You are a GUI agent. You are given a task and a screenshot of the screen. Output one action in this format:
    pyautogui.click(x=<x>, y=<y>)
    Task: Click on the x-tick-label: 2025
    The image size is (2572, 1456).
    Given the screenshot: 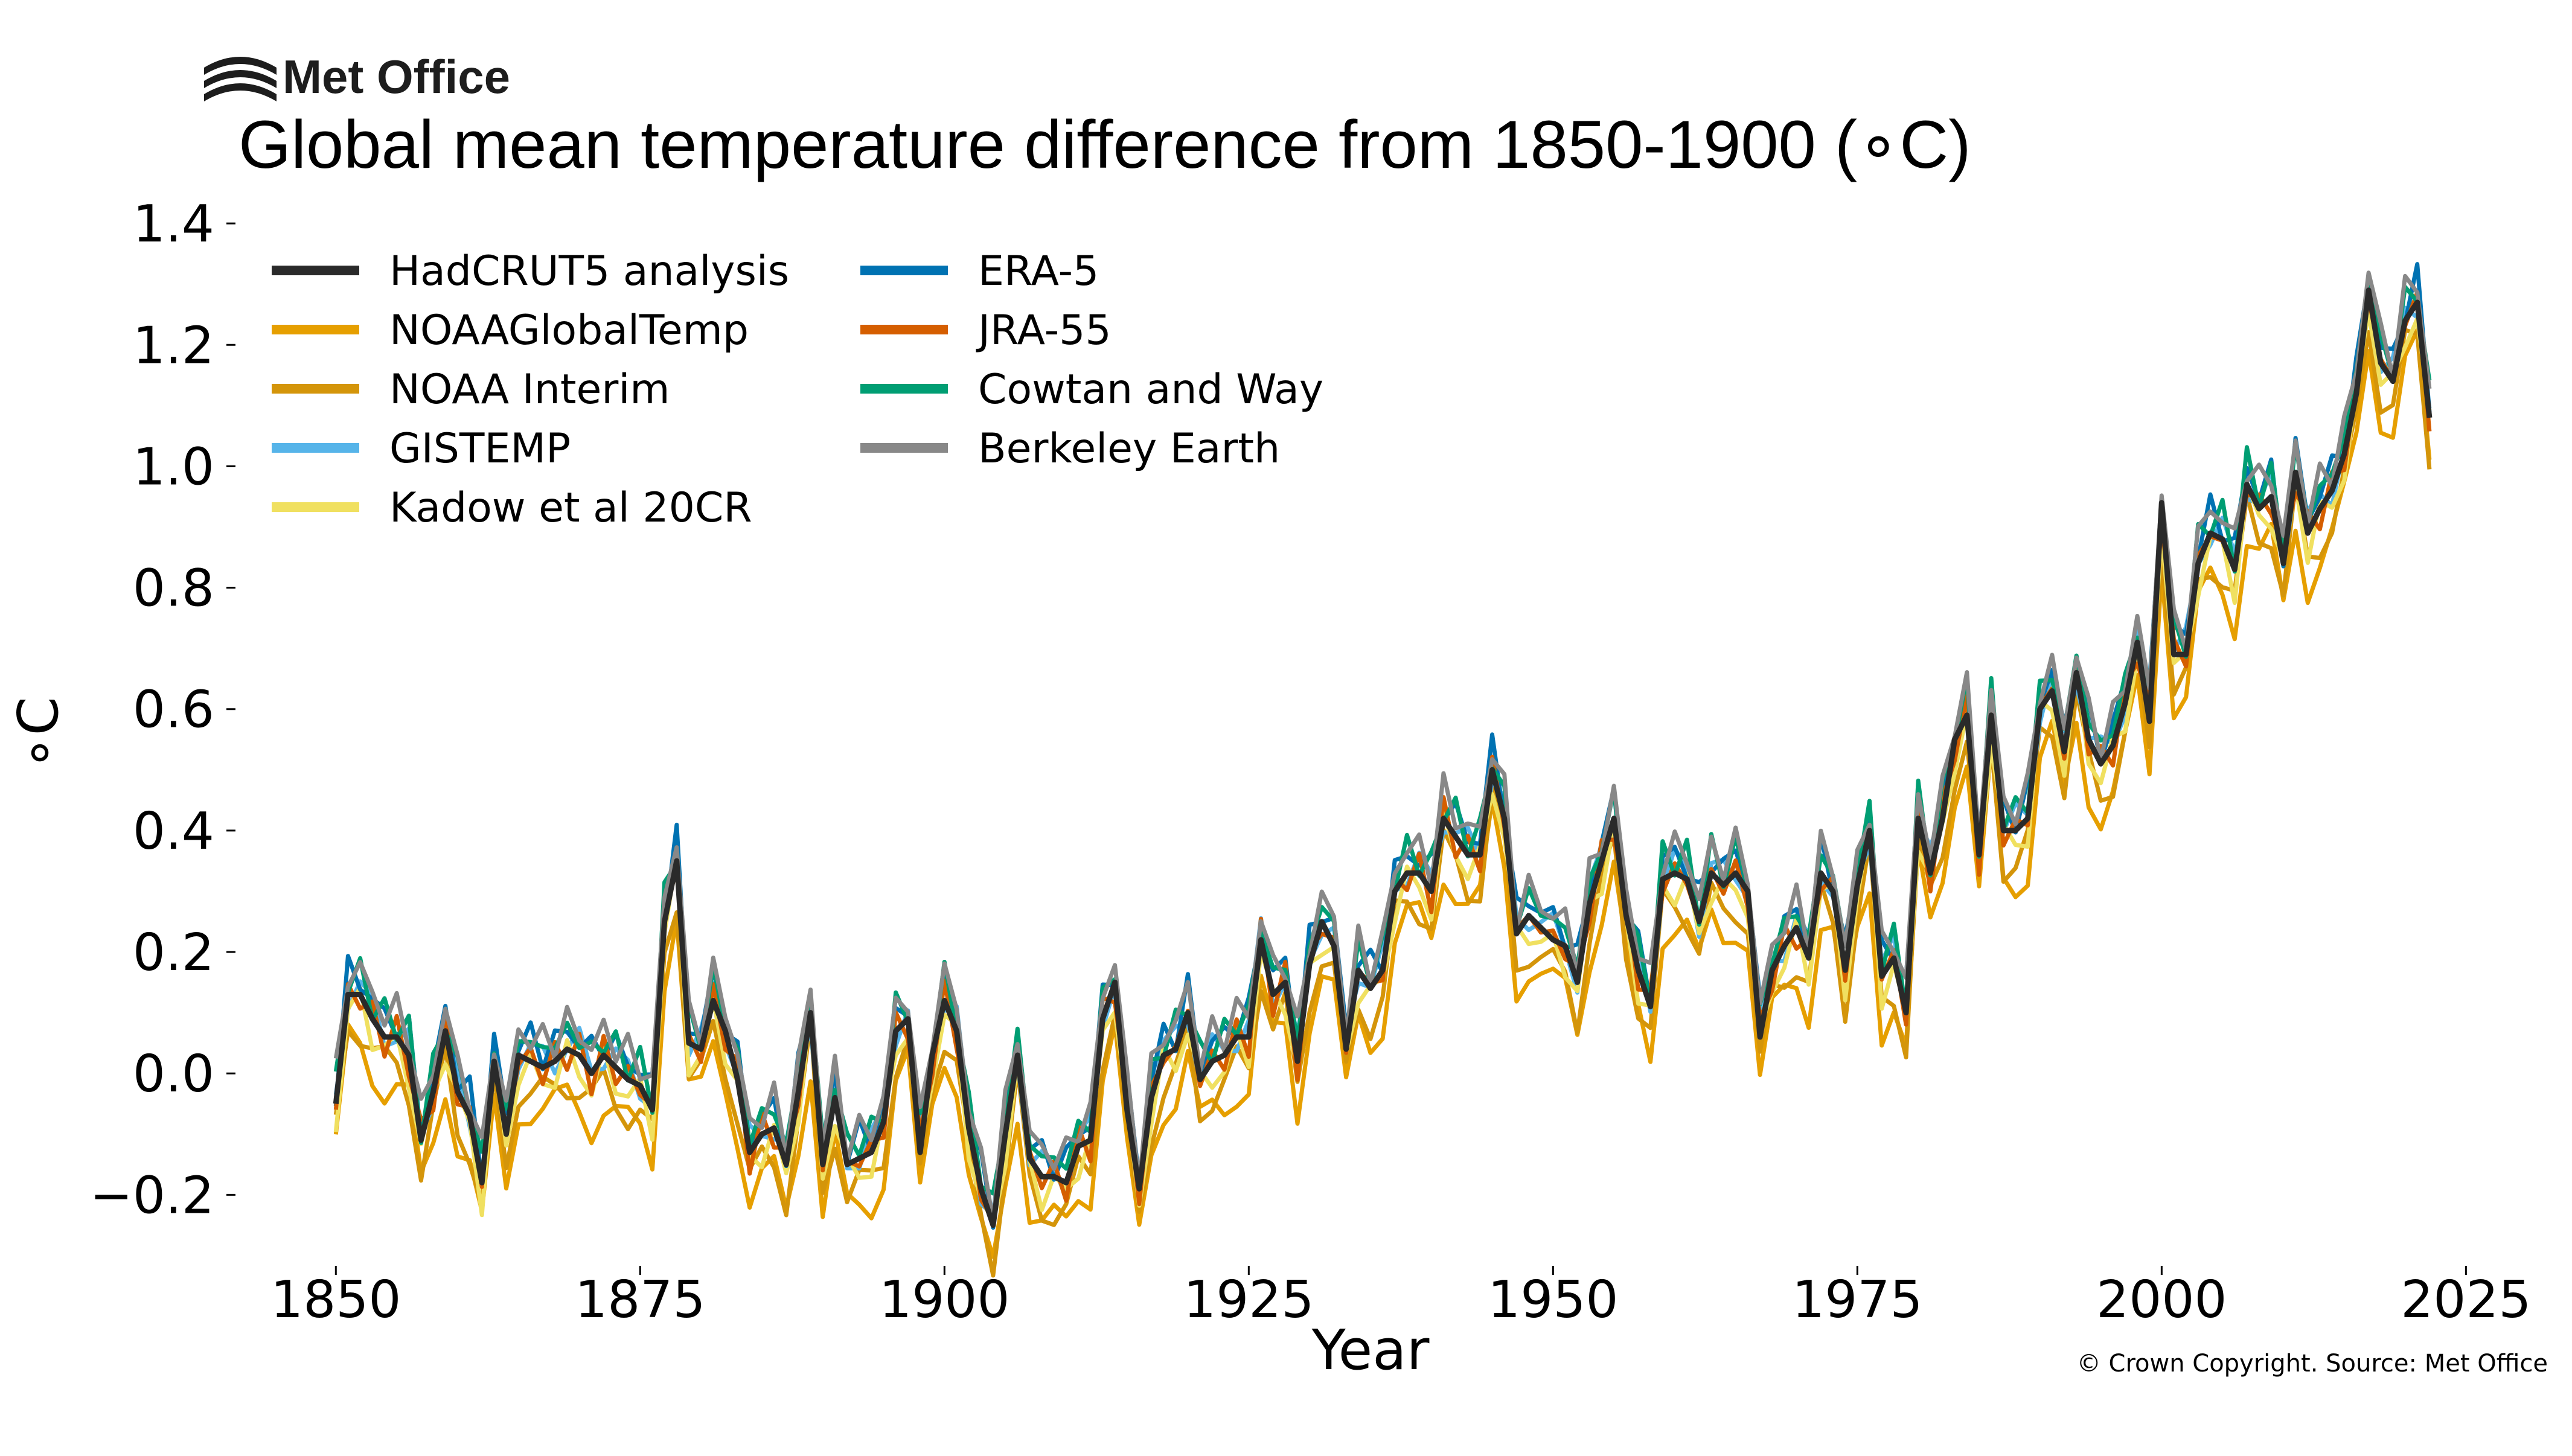 What is the action you would take?
    pyautogui.click(x=2466, y=1300)
    